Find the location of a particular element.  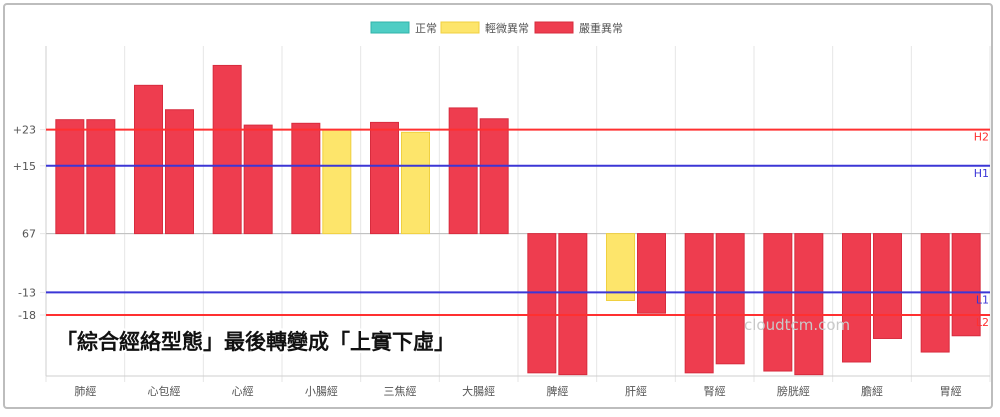

x-tick-label: 胃經 is located at coordinates (951, 391).